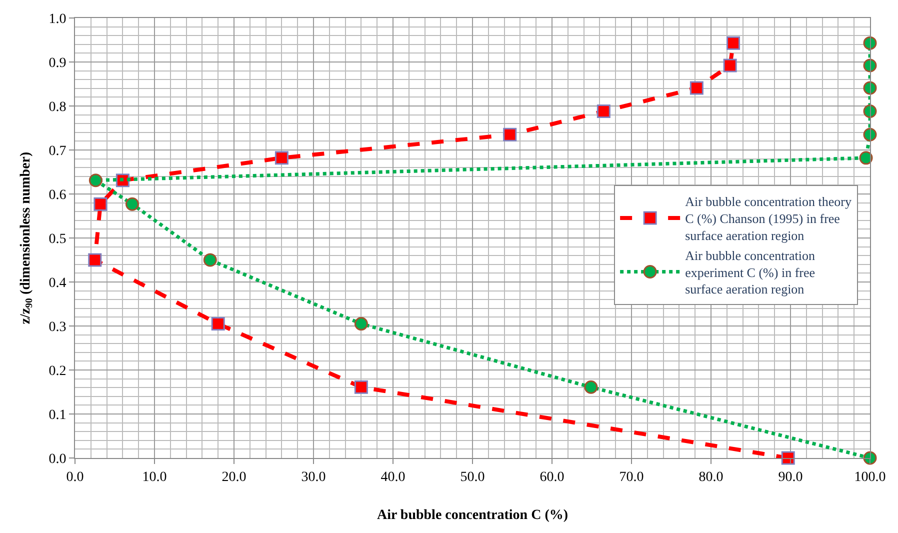 This screenshot has height=533, width=898. I want to click on x-tick-label: 10.0, so click(154, 477).